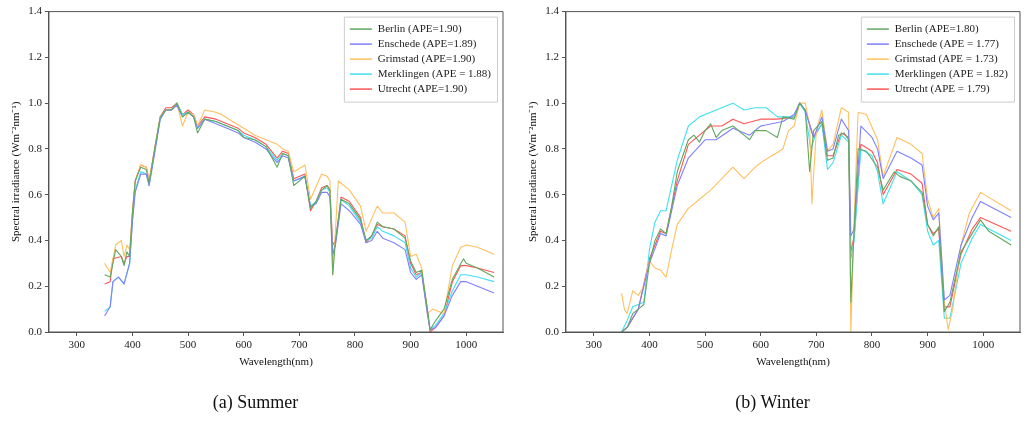  Describe the element at coordinates (947, 43) in the screenshot. I see `legend-label: Enschede (APE = 1.77)` at that location.